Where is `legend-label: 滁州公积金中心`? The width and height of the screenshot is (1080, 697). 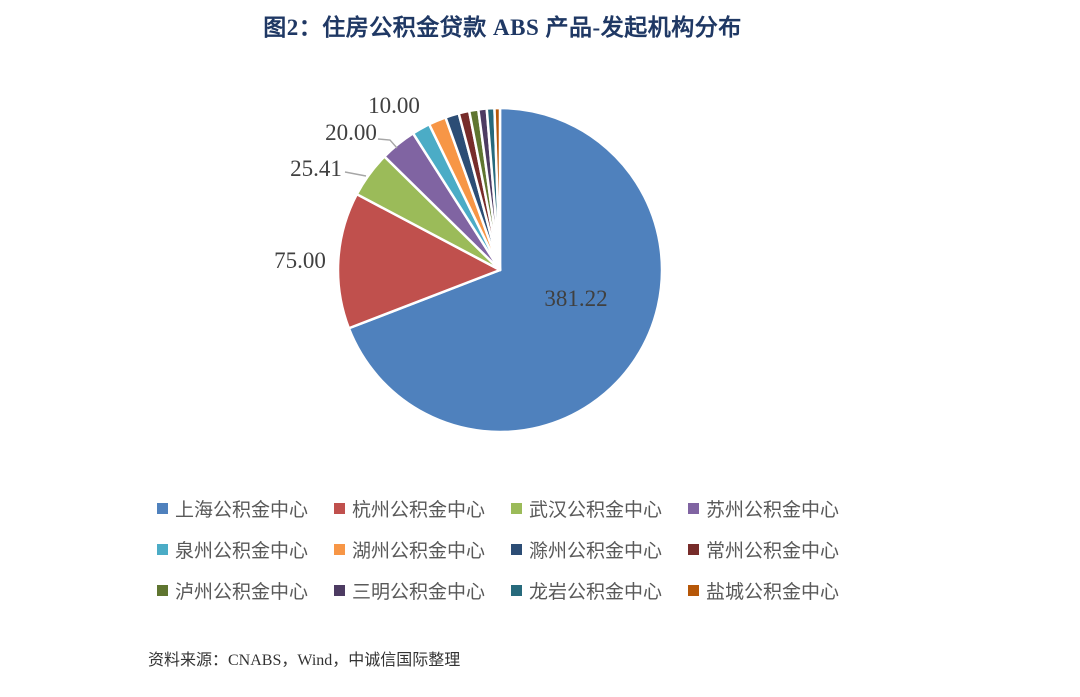
legend-label: 滁州公积金中心 is located at coordinates (596, 551).